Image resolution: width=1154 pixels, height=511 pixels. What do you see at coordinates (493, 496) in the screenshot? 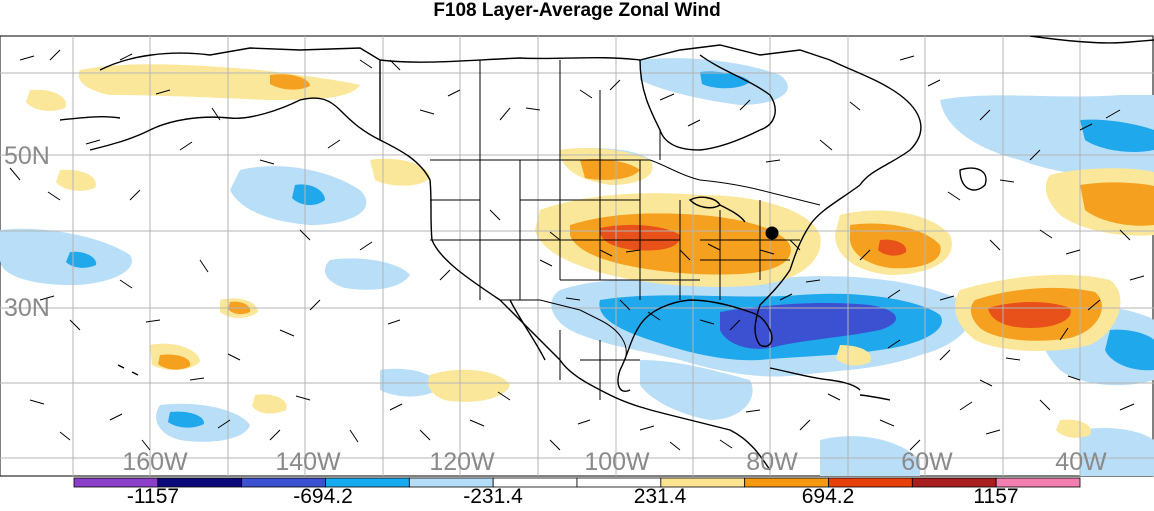
I see `colorbar-label: -231.4` at bounding box center [493, 496].